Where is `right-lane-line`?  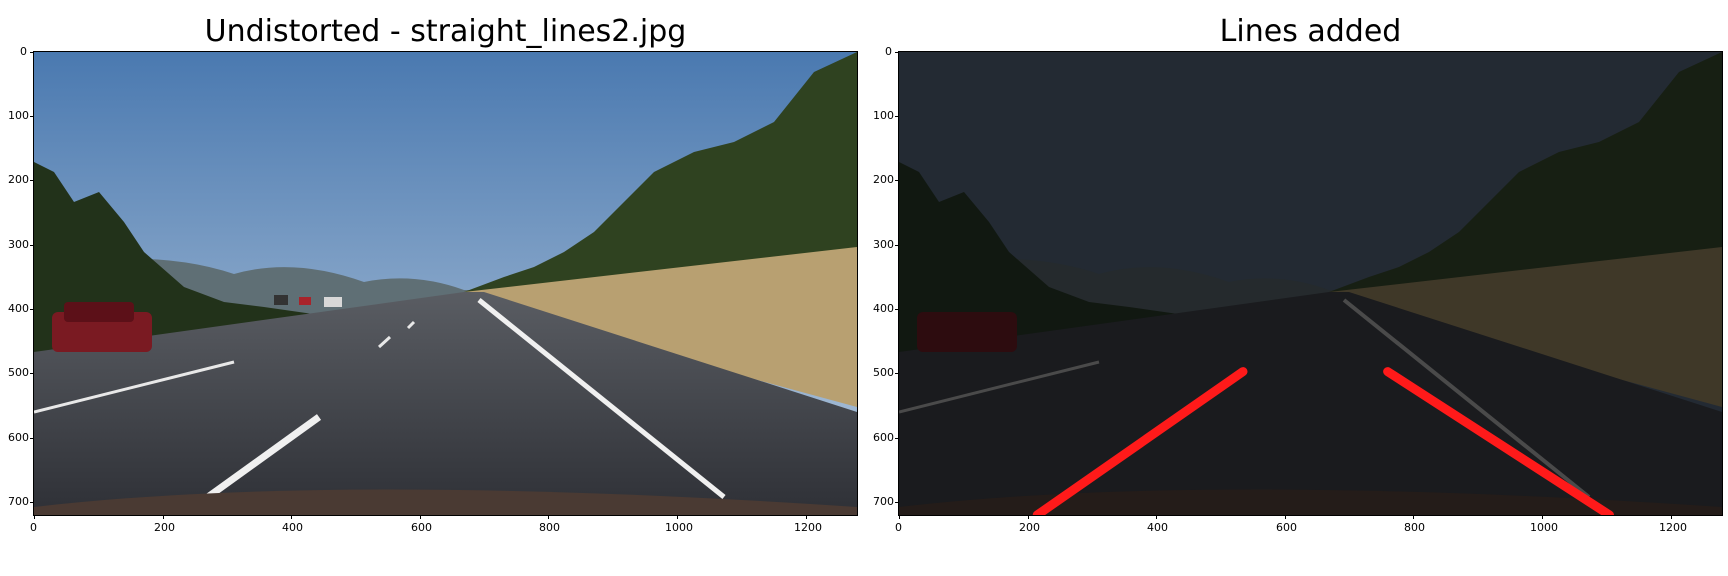 right-lane-line is located at coordinates (1498, 441).